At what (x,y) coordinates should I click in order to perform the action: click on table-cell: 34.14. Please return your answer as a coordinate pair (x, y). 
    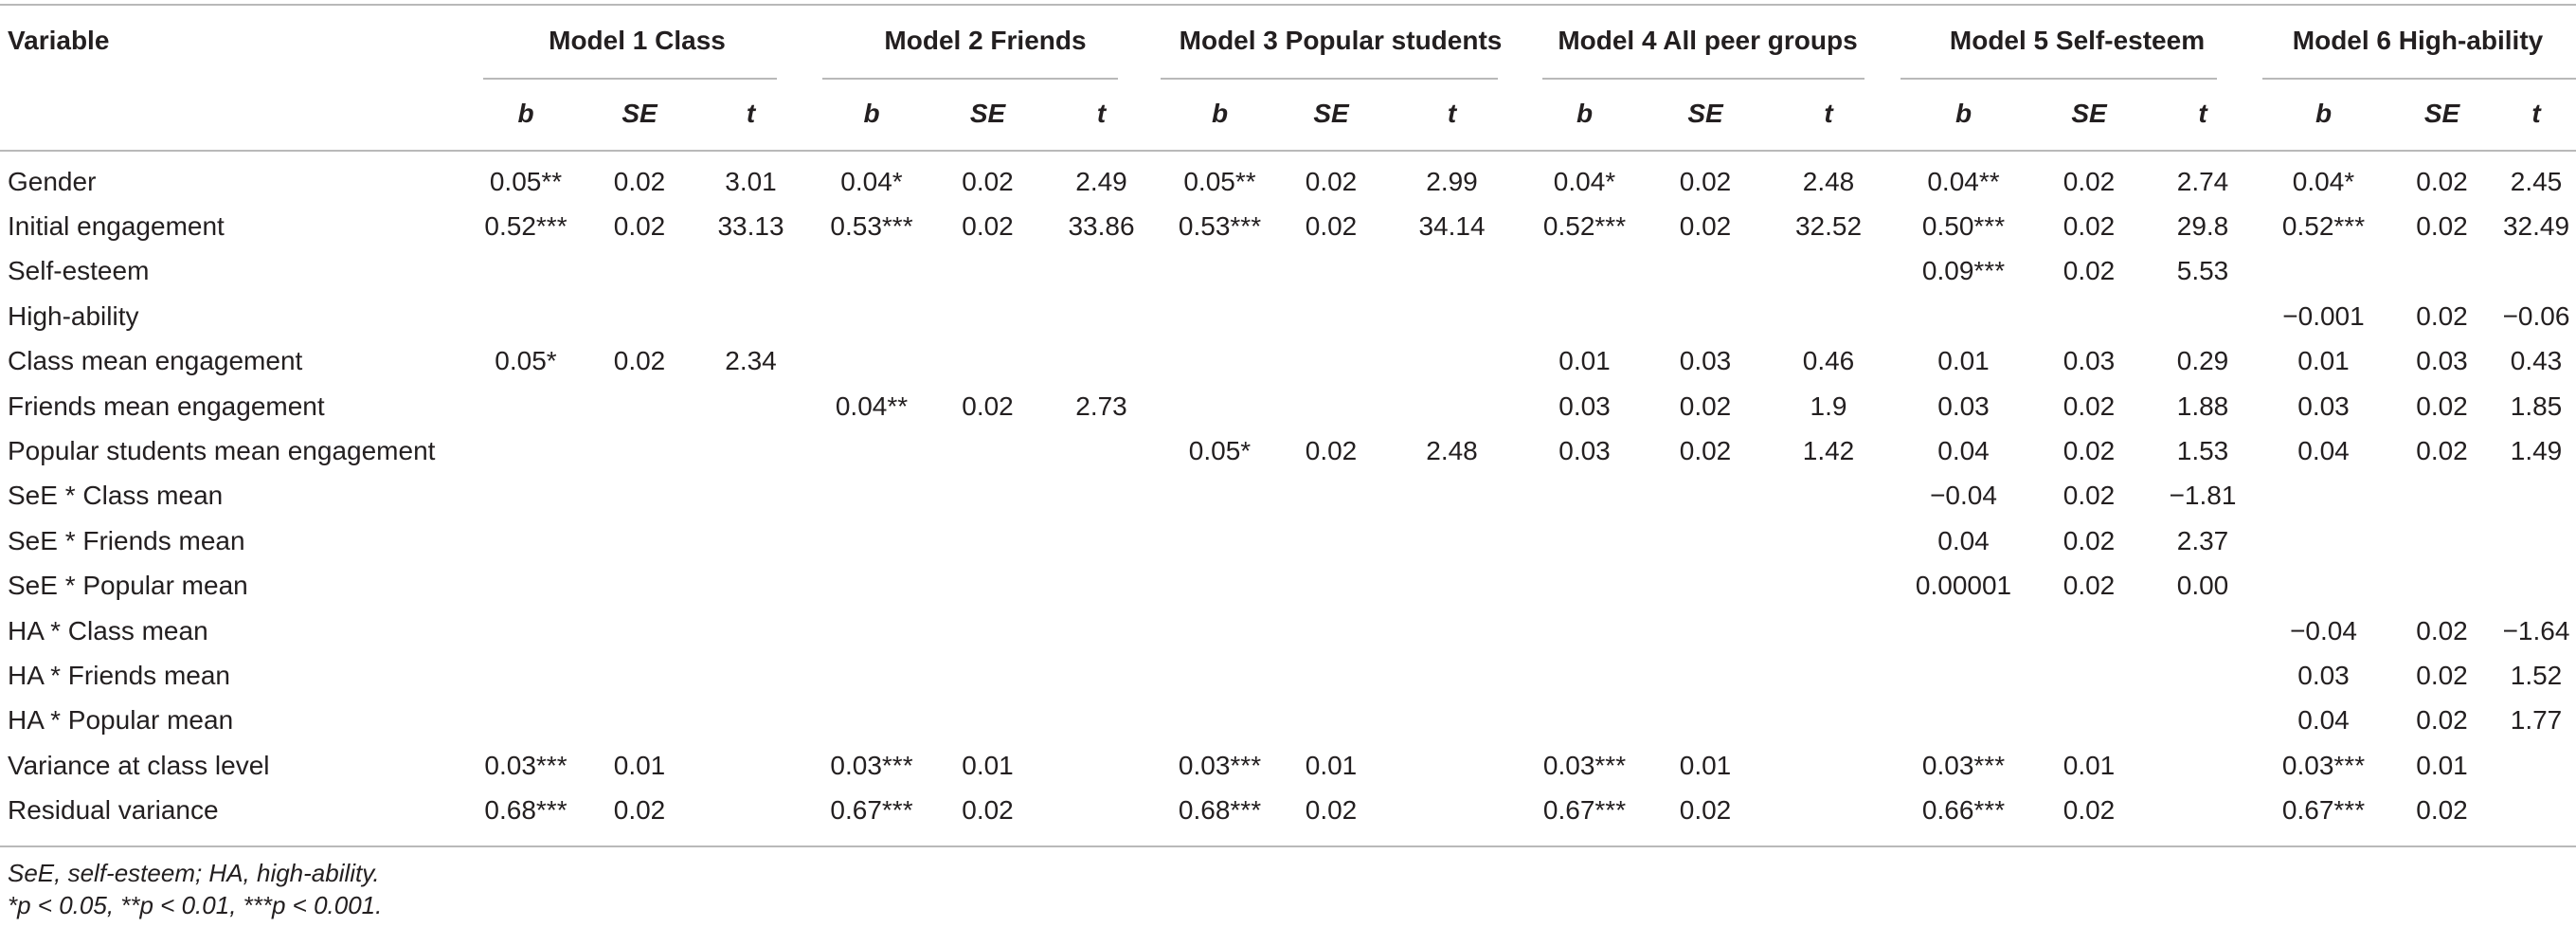
    Looking at the image, I should click on (1452, 226).